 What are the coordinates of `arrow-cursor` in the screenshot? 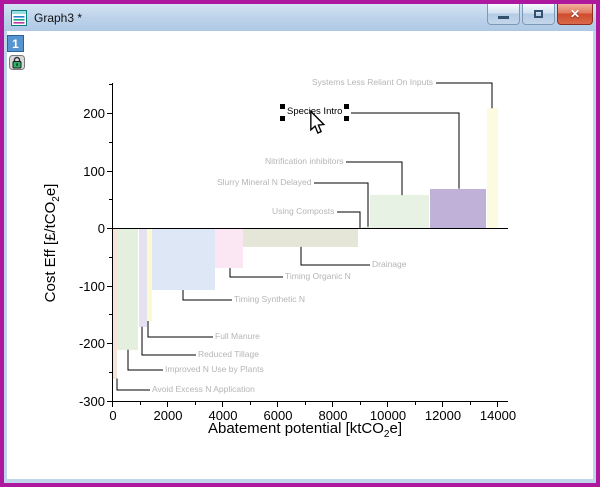 It's located at (318, 122).